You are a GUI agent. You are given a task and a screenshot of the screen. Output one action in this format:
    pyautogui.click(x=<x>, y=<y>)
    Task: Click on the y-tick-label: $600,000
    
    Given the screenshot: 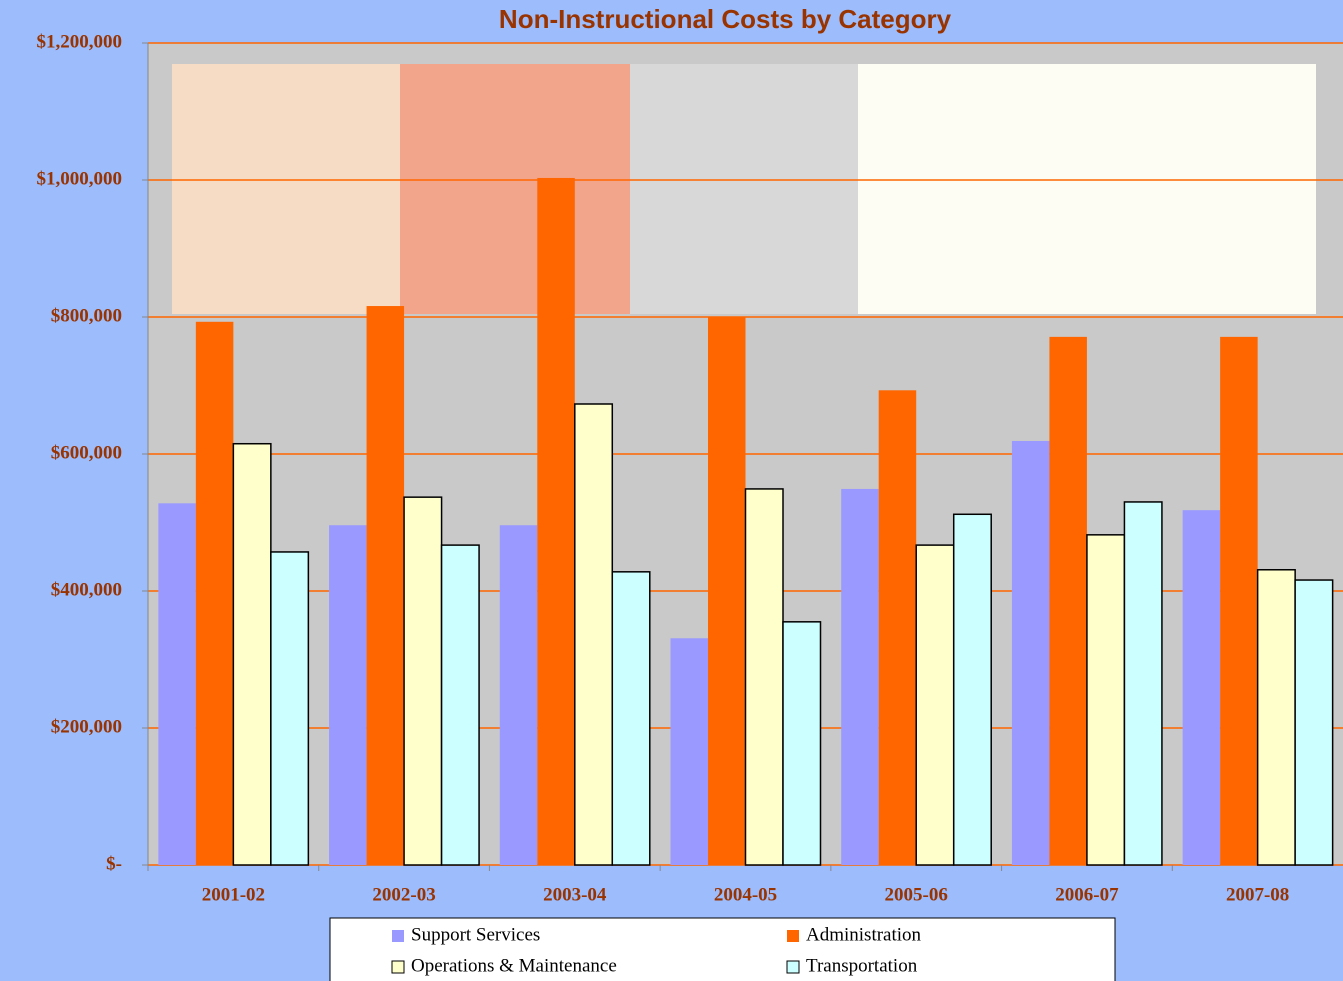 What is the action you would take?
    pyautogui.click(x=86, y=452)
    